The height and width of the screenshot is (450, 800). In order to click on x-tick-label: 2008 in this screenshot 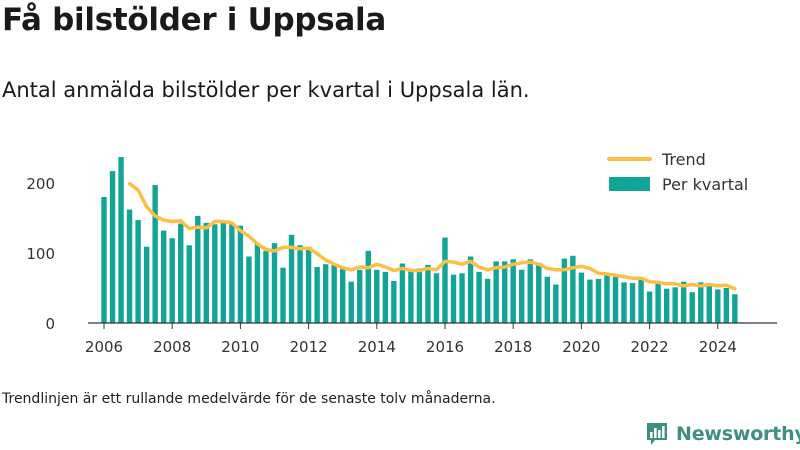, I will do `click(172, 347)`.